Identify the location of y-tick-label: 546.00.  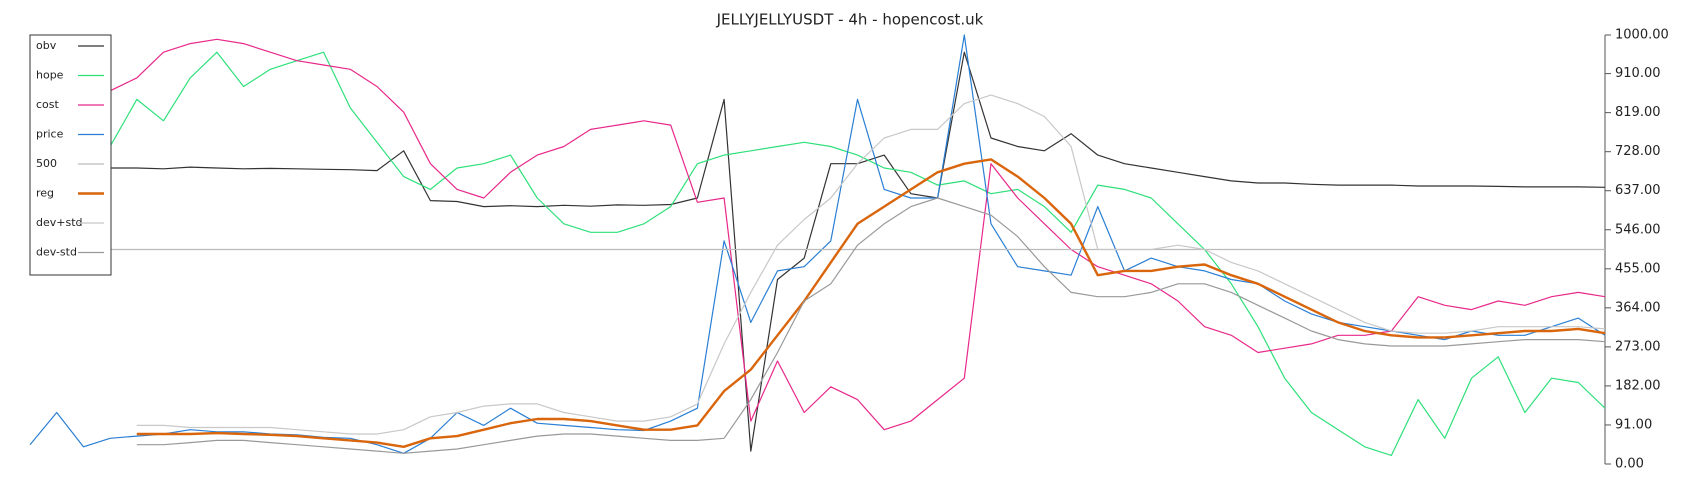
(1638, 229).